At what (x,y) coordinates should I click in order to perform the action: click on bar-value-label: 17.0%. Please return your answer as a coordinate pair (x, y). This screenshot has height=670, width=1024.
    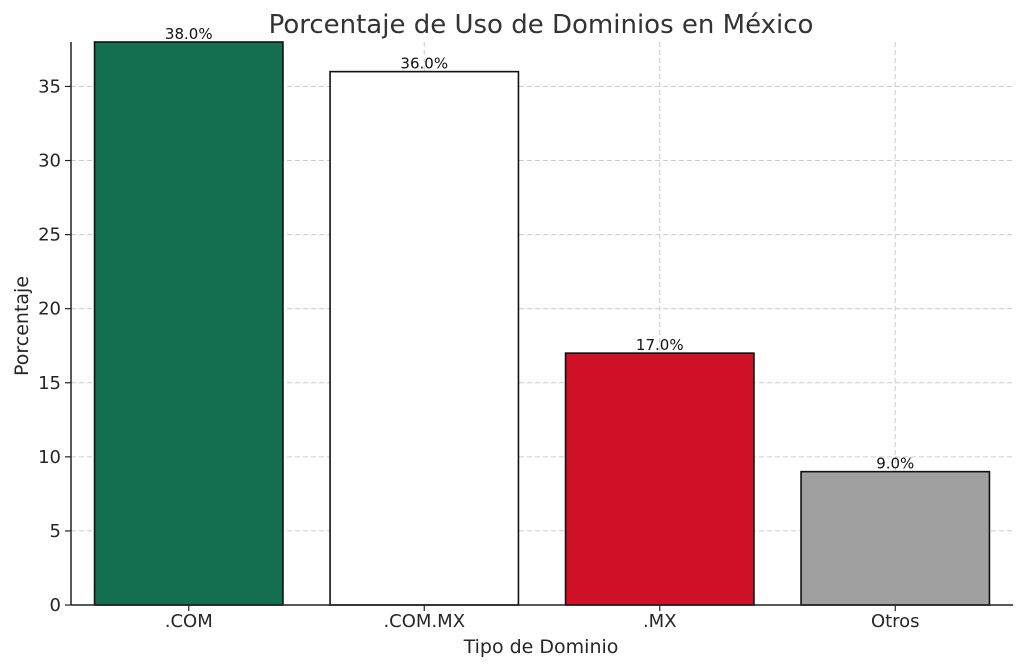
    Looking at the image, I should click on (660, 345).